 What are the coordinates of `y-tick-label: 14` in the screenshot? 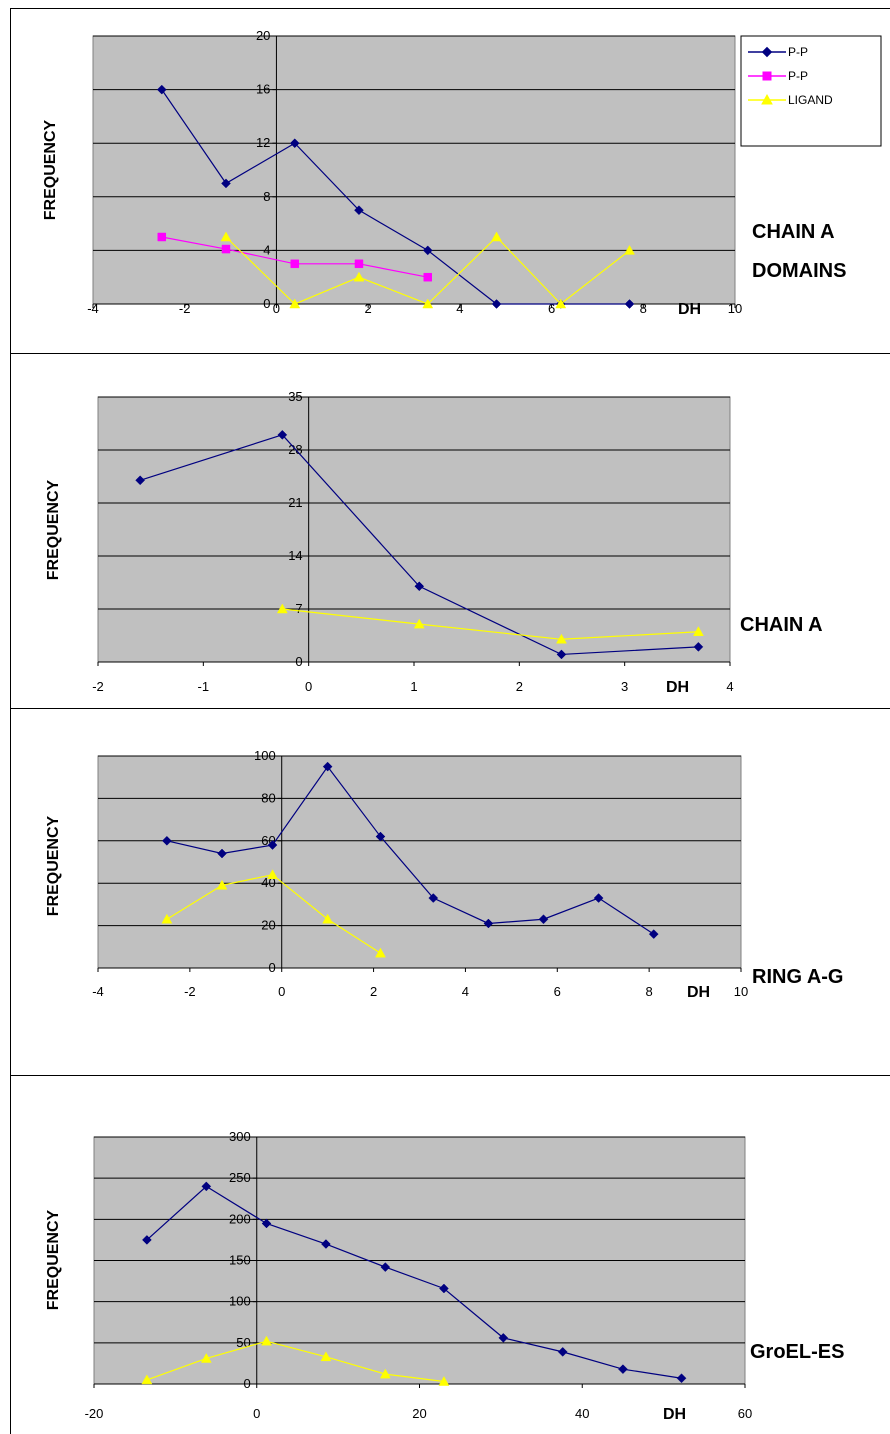 It's located at (295, 555).